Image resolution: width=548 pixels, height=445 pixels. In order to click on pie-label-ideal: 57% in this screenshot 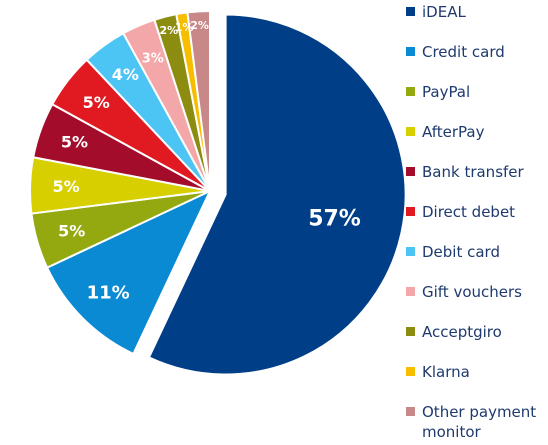, I will do `click(334, 218)`.